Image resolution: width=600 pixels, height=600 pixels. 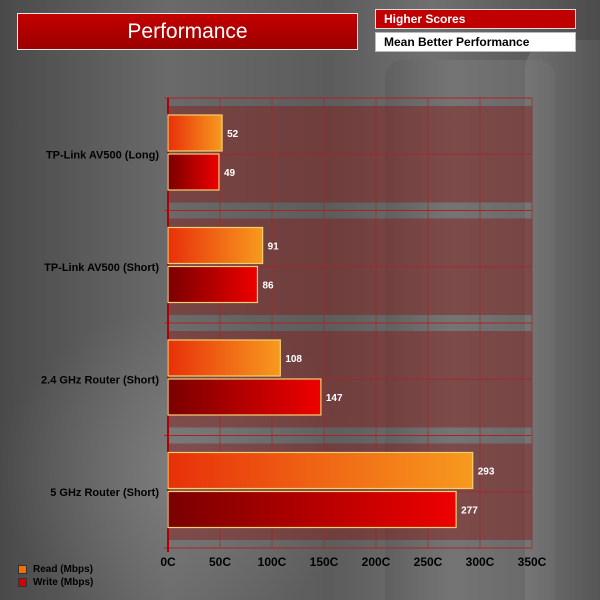 What do you see at coordinates (469, 511) in the screenshot?
I see `data-label-write: 277` at bounding box center [469, 511].